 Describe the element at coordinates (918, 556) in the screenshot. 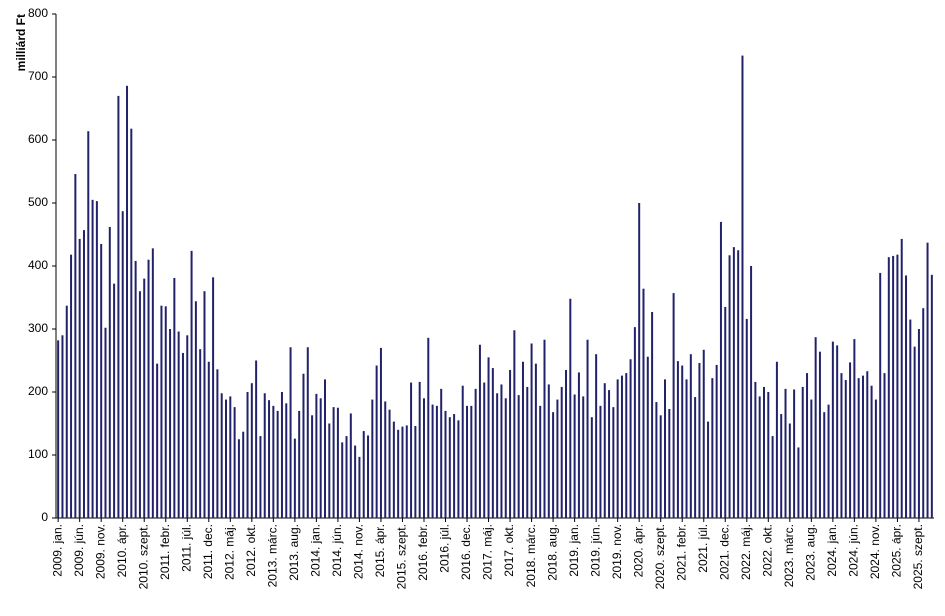

I see `x-tick-label: 2025. szept.` at that location.